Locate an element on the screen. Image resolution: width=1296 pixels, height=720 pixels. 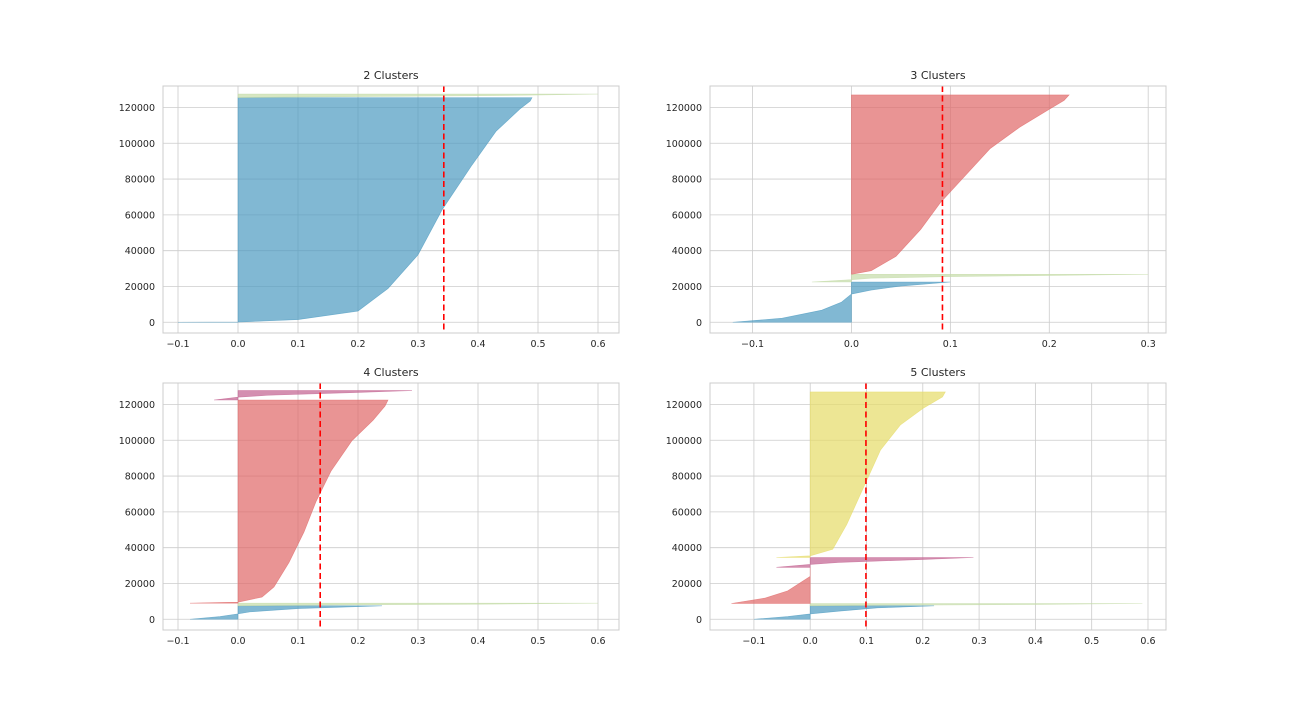
subplot-title: 2 Clusters is located at coordinates (391, 75).